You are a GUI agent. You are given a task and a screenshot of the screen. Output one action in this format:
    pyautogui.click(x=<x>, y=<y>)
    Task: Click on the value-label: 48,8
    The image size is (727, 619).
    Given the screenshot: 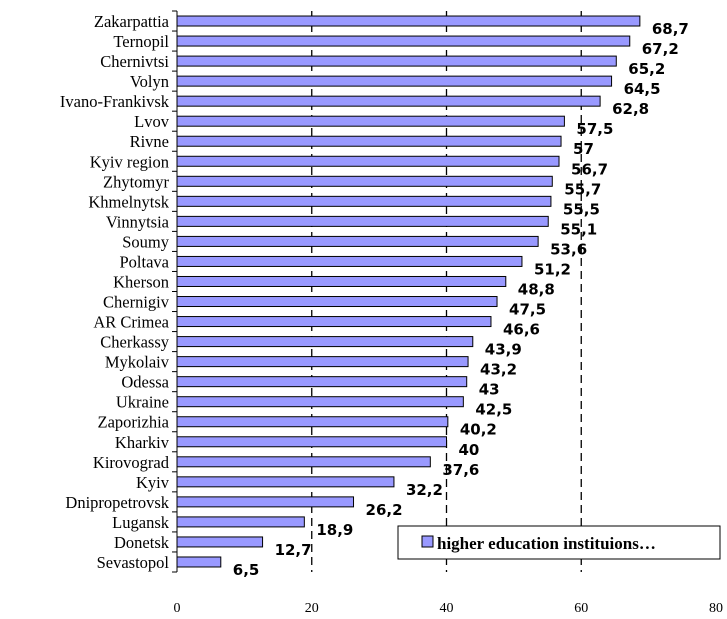 What is the action you would take?
    pyautogui.click(x=536, y=289)
    